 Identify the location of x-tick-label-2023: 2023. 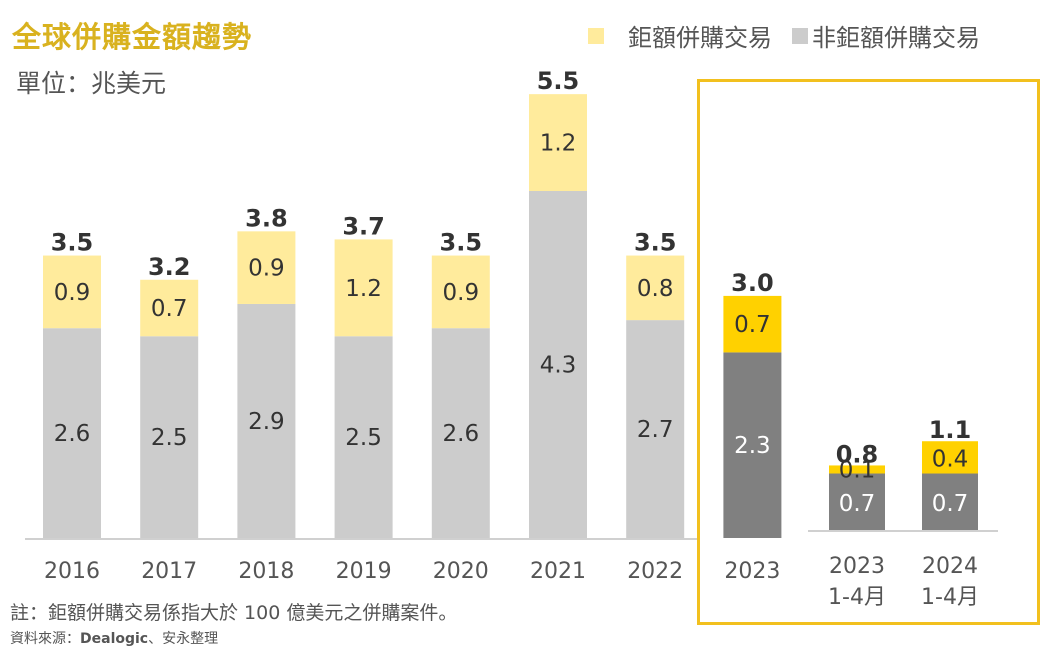
(752, 571).